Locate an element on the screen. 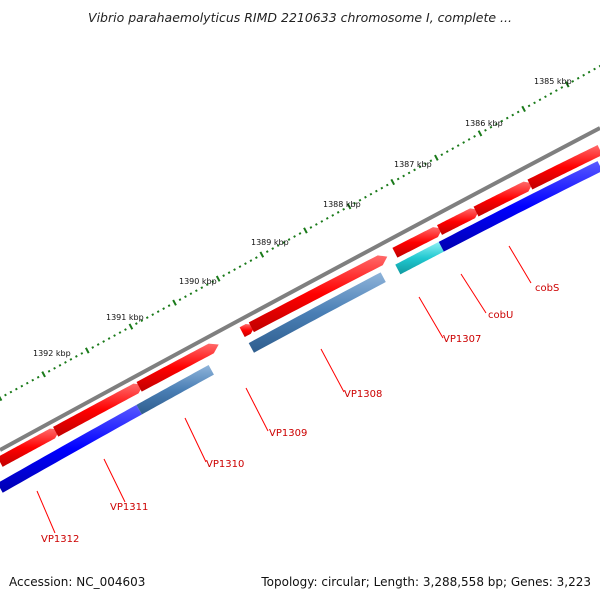 The width and height of the screenshot is (600, 600). gene-label-VP1312: VP1312 is located at coordinates (60, 539).